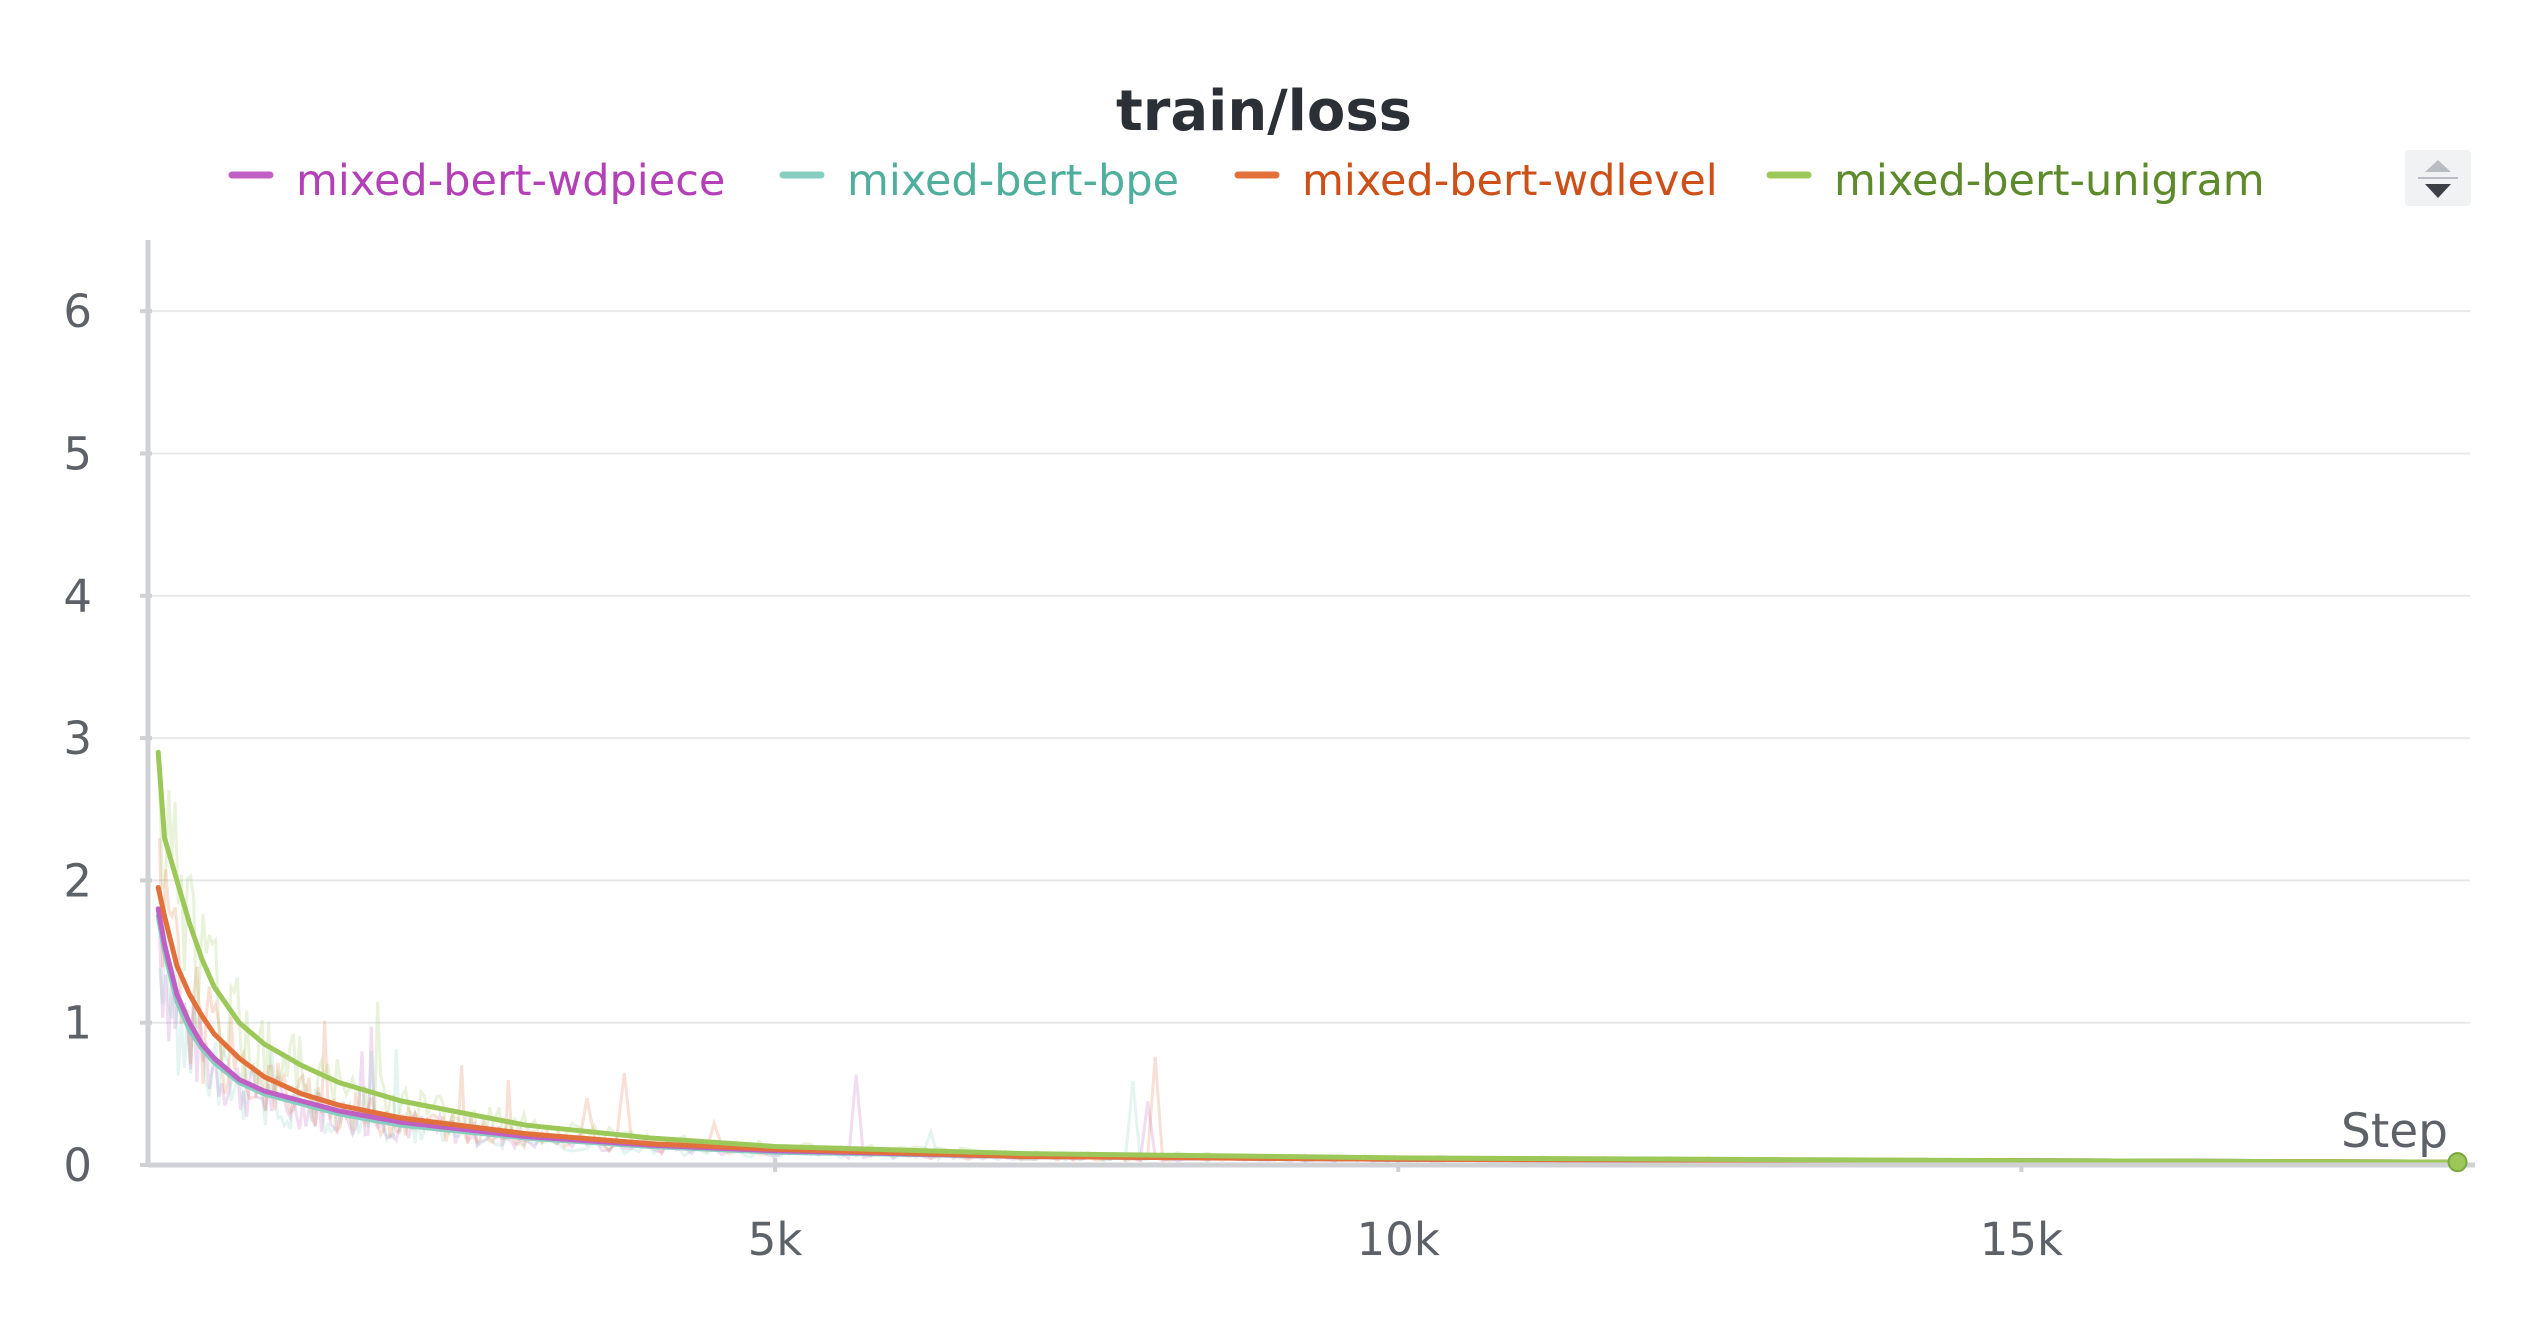 This screenshot has height=1328, width=2528. I want to click on legend-label: mixed-bert-wdpiece, so click(510, 181).